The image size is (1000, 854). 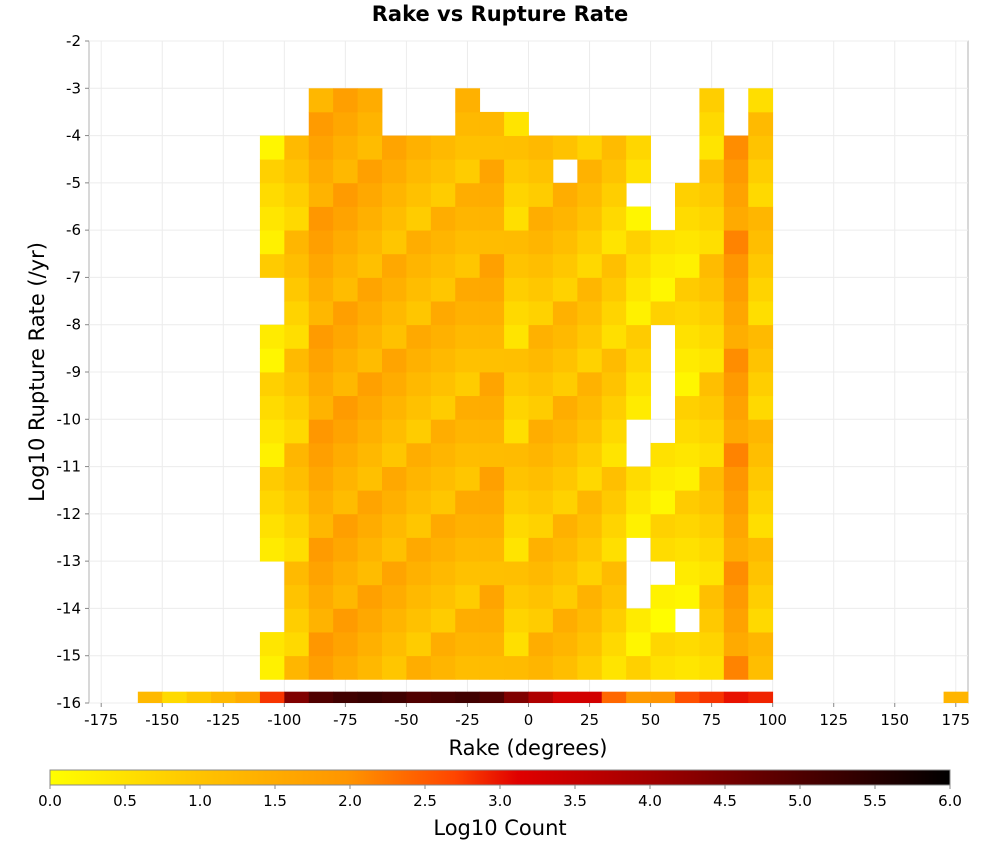 I want to click on y-tick-label: -14, so click(x=69, y=608).